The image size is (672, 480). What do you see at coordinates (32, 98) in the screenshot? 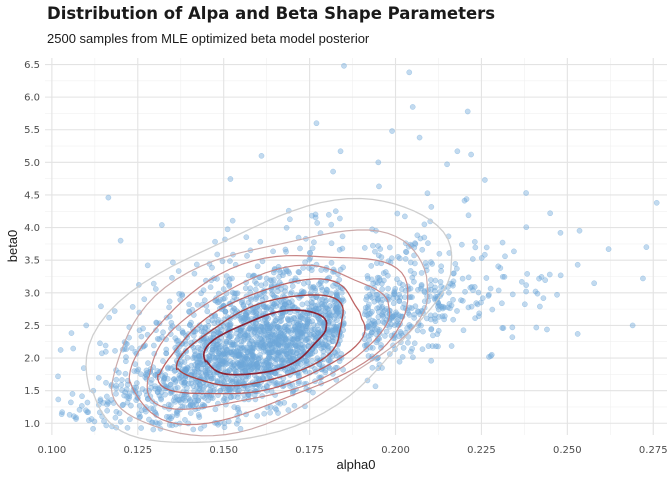
I see `y-tick-label: 6.0` at bounding box center [32, 98].